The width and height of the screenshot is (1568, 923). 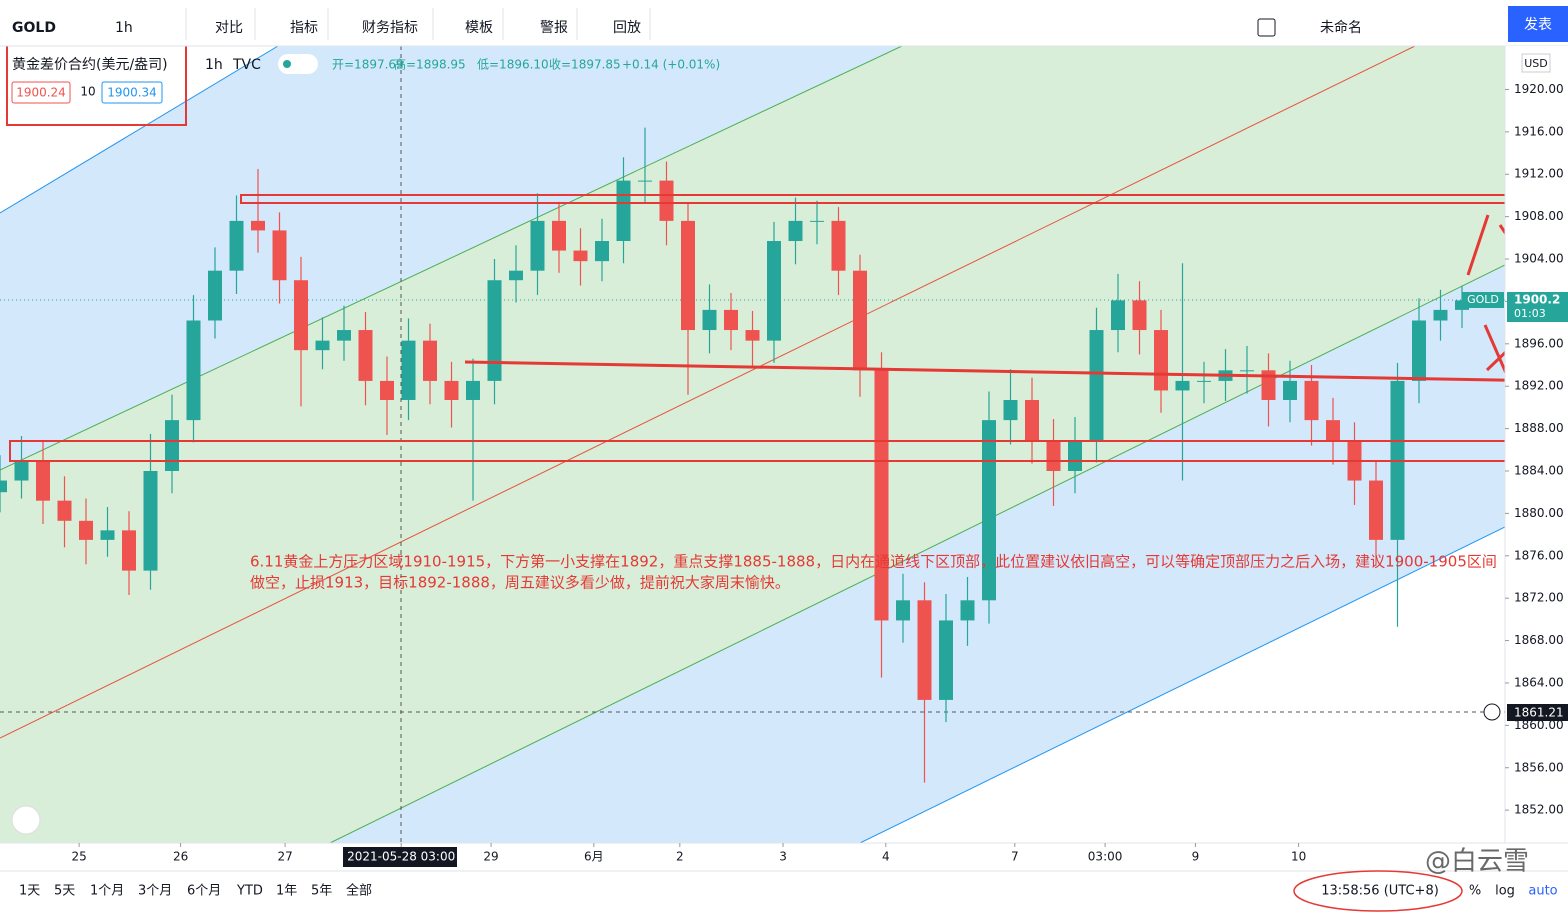 What do you see at coordinates (1539, 513) in the screenshot?
I see `y-tick-label: 1880.00` at bounding box center [1539, 513].